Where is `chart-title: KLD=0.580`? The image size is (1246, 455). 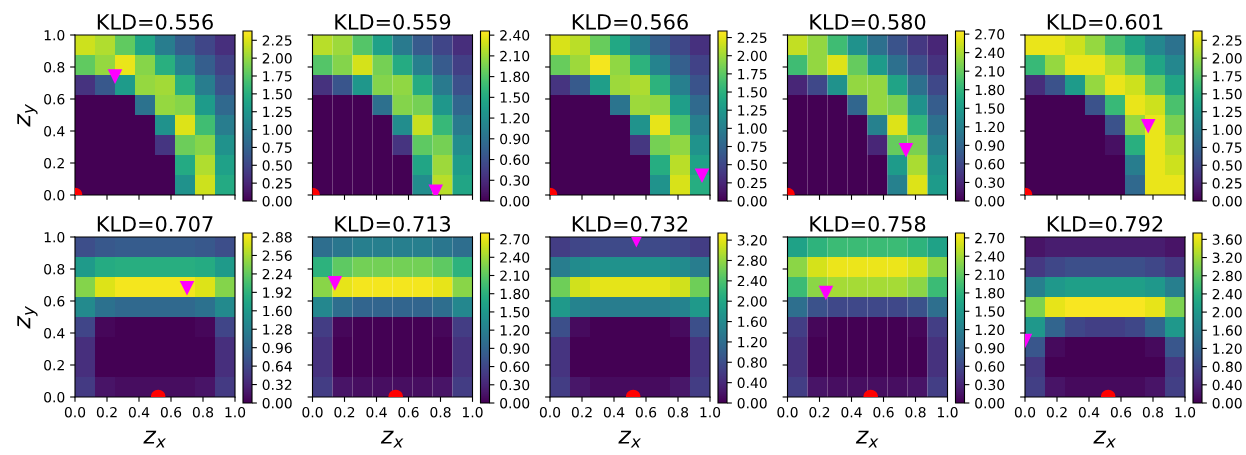
chart-title: KLD=0.580 is located at coordinates (868, 21).